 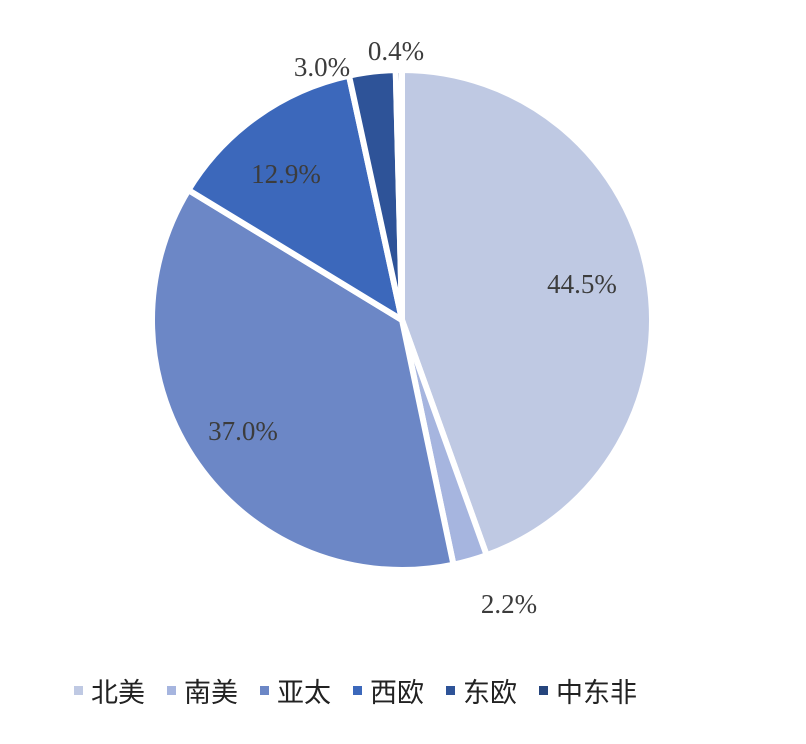 What do you see at coordinates (171, 690) in the screenshot?
I see `legend-swatch-south-america` at bounding box center [171, 690].